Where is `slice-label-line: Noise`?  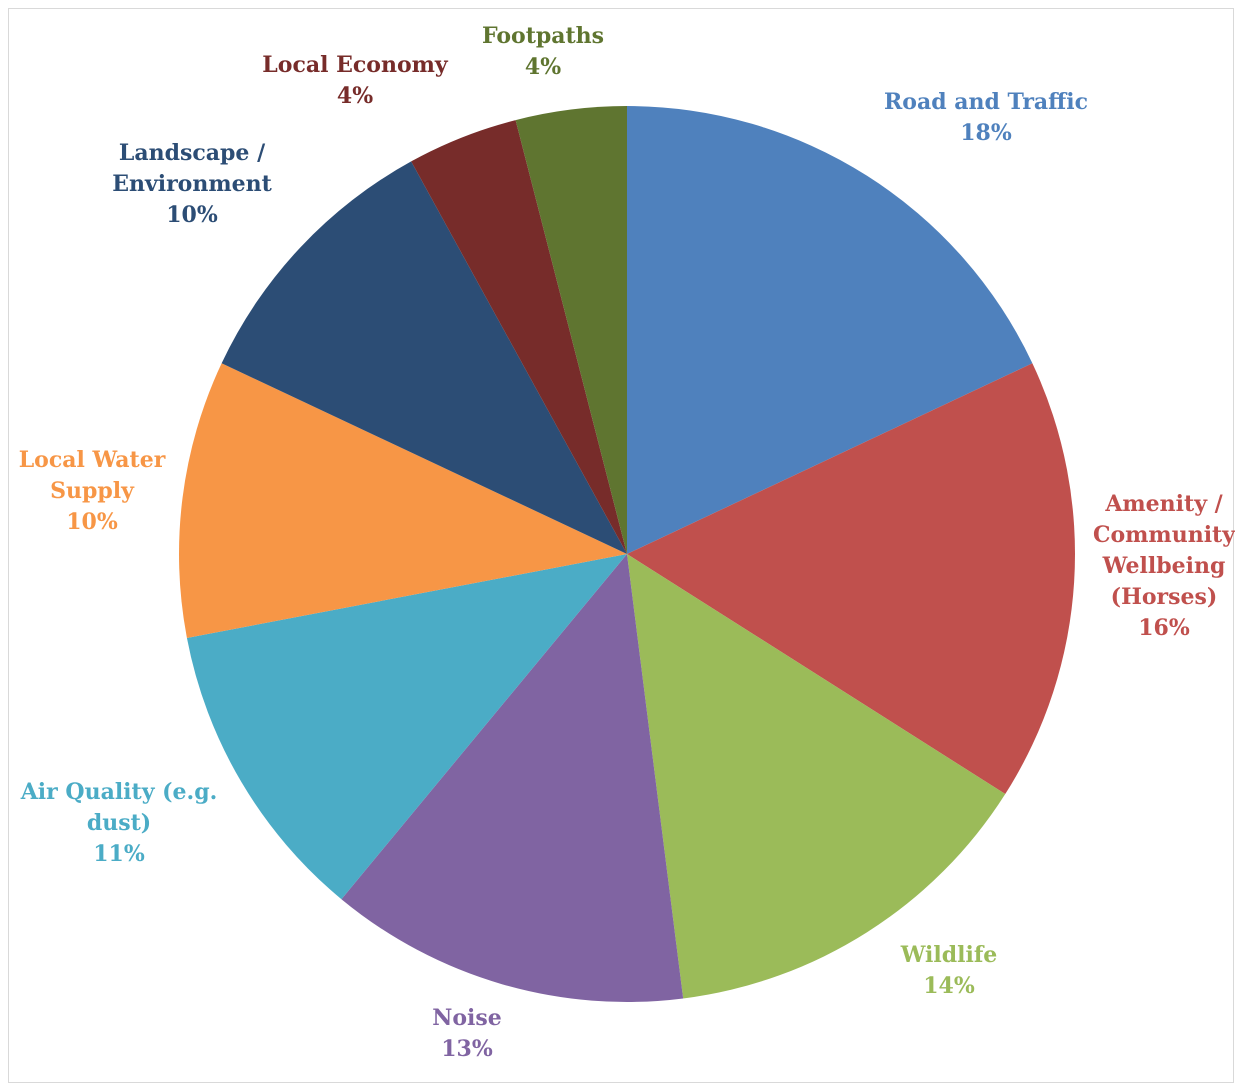
slice-label-line: Noise is located at coordinates (467, 1018).